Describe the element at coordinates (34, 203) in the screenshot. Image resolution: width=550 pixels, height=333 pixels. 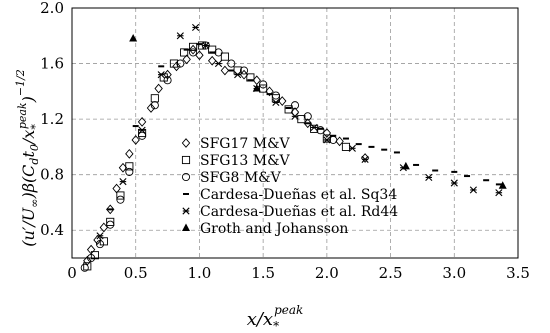
I see `y-label-inf: ∞` at that location.